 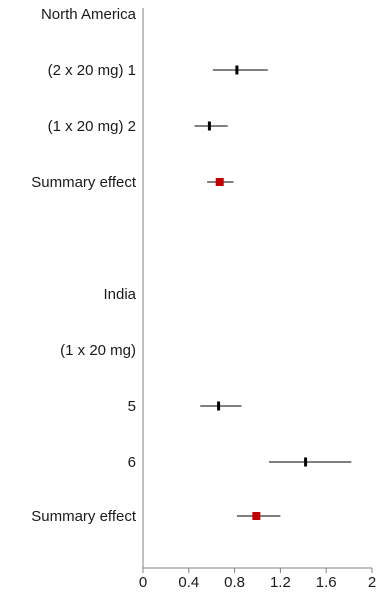 I want to click on row-label: 6, so click(x=132, y=462).